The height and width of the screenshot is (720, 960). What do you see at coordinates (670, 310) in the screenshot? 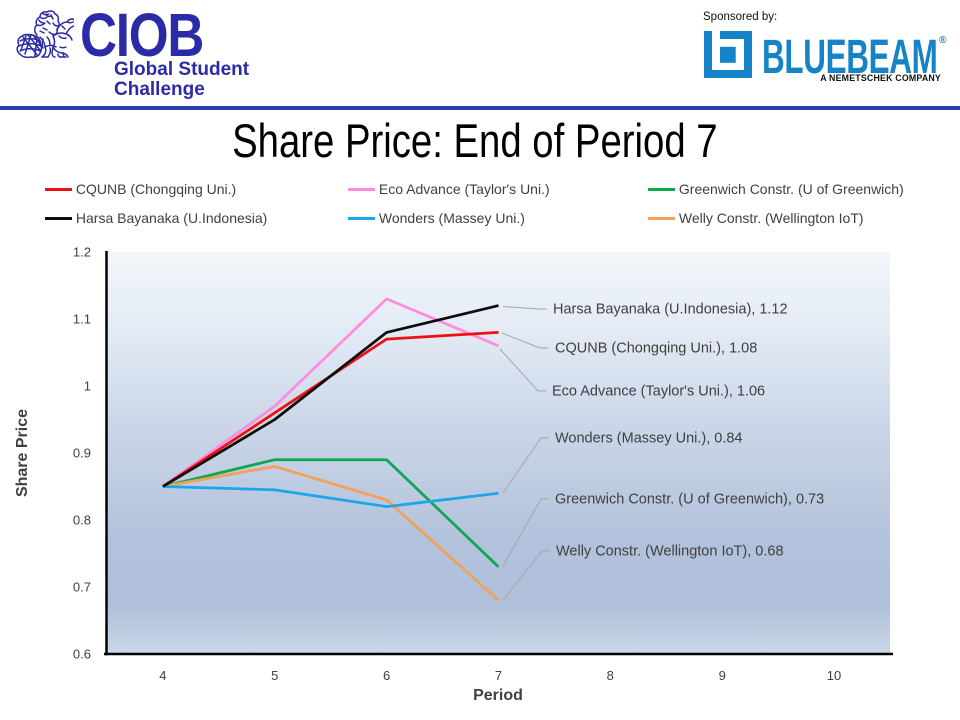
I see `svg-text:Harsa Bayanaka (U.Indonesia),: Harsa Bayanaka (U.Indonesia), 1.12` at bounding box center [670, 310].